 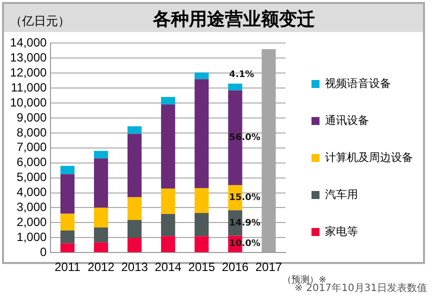 What do you see at coordinates (32, 132) in the screenshot?
I see `y-tick-label: 8,000` at bounding box center [32, 132].